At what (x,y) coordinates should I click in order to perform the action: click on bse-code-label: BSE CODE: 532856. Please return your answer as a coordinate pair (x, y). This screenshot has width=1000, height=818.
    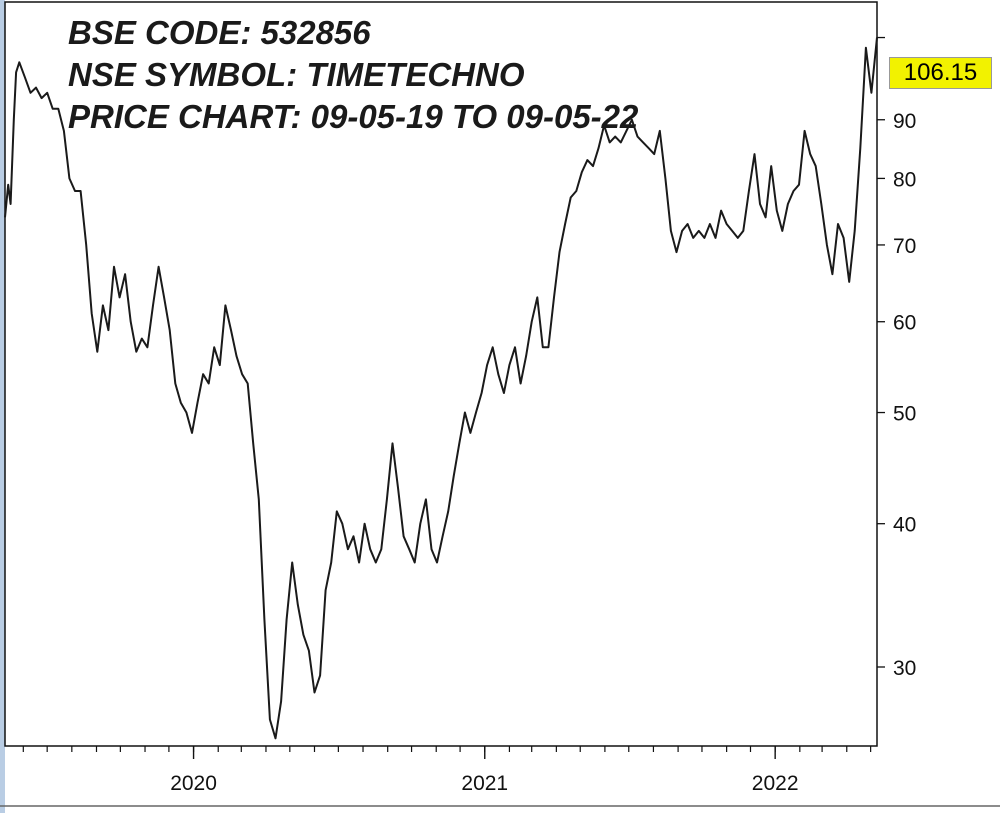
    Looking at the image, I should click on (219, 32).